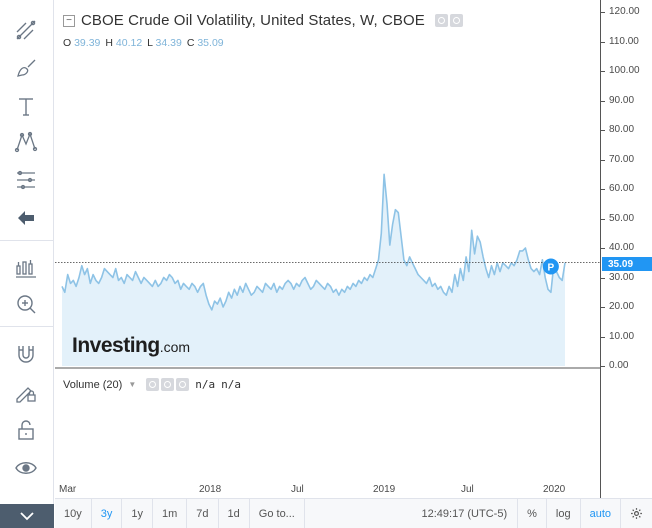 The image size is (652, 528). I want to click on unlock-icon, so click(26, 430).